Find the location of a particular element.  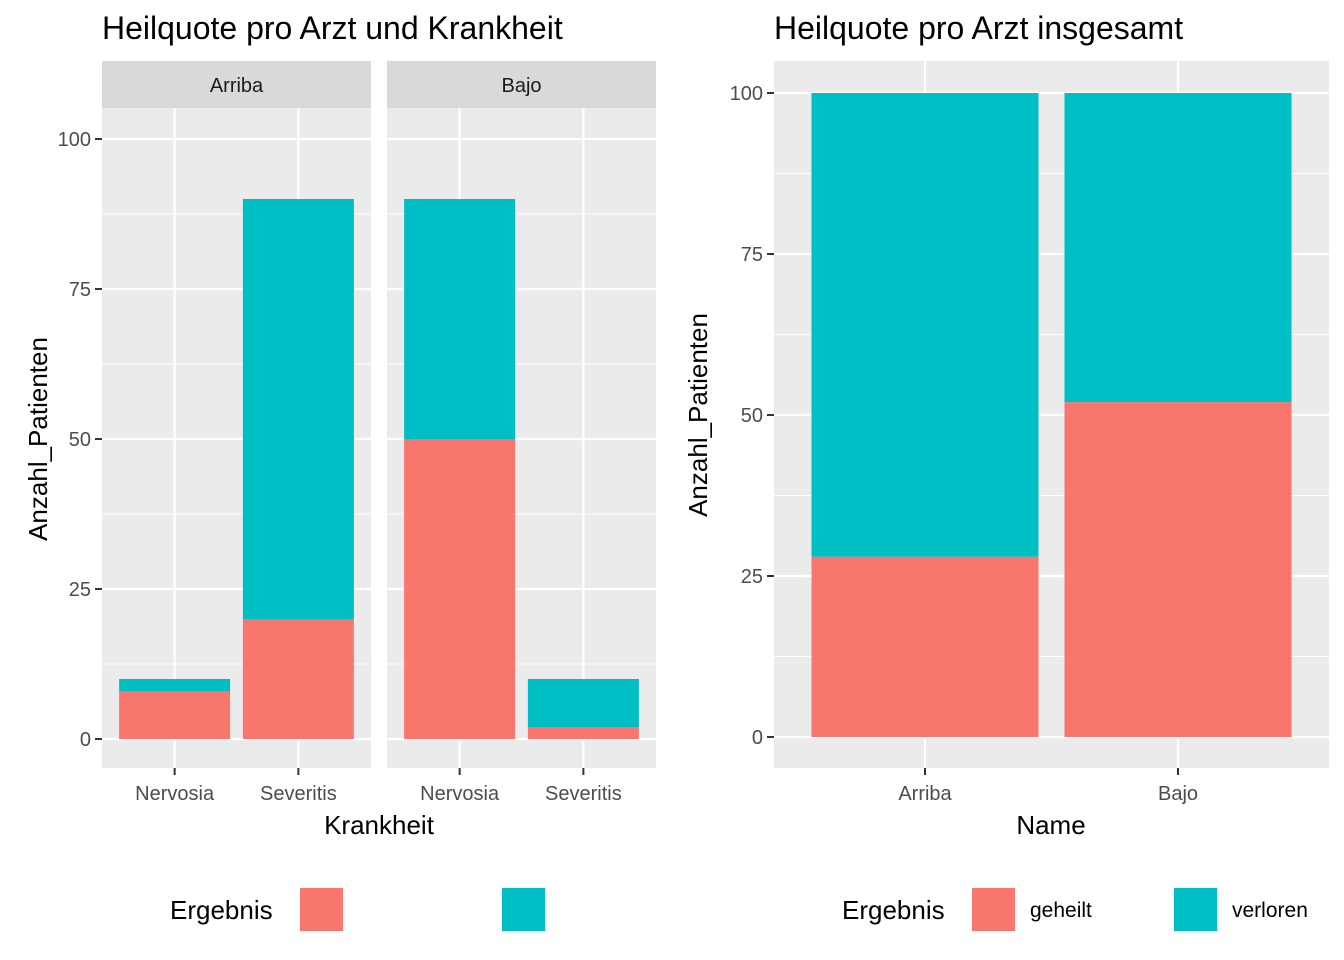

x-axis-title: Name is located at coordinates (1050, 825).